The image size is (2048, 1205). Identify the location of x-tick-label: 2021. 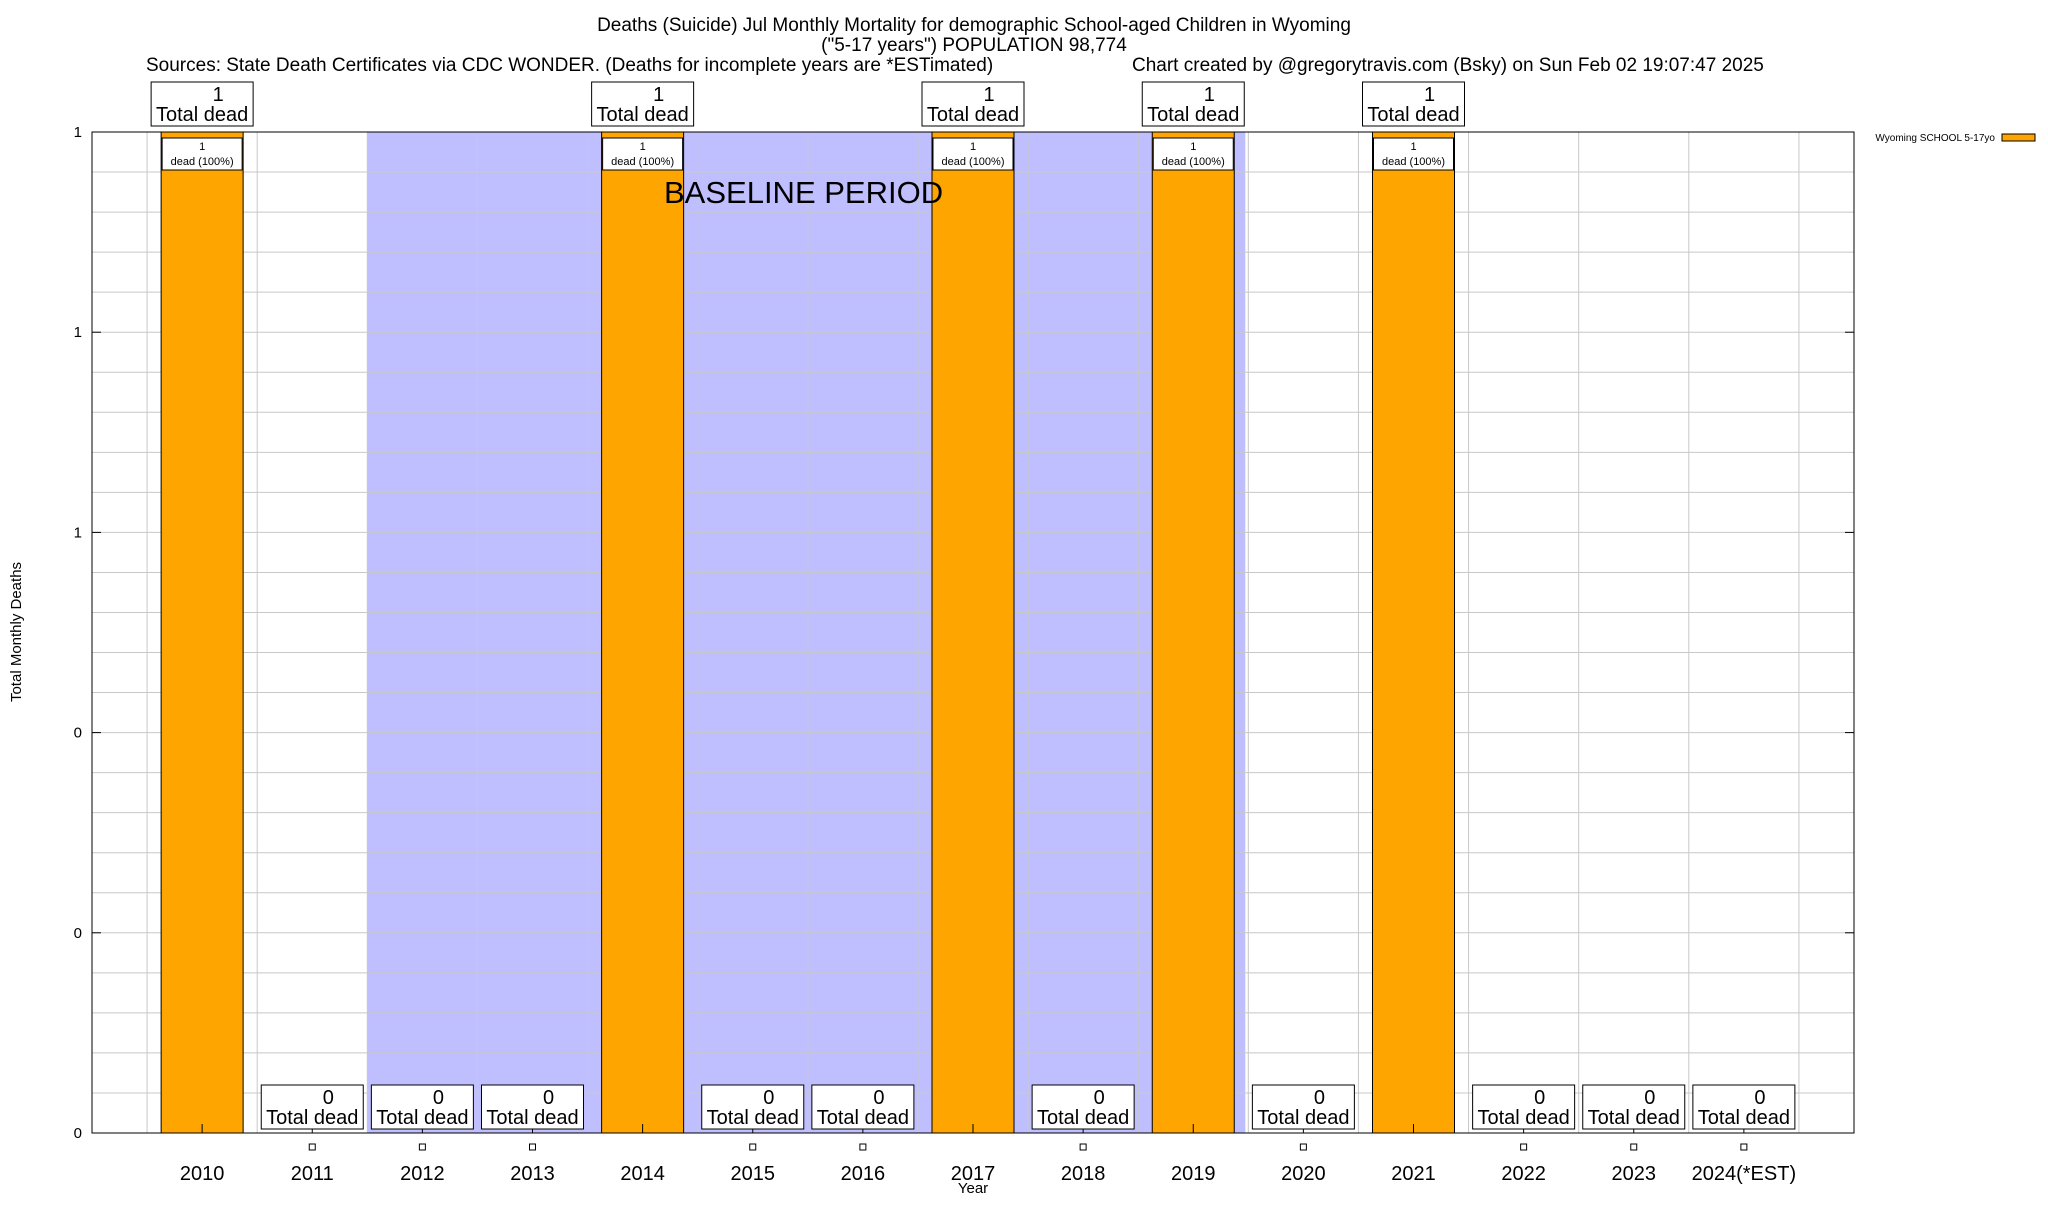
(1413, 1174).